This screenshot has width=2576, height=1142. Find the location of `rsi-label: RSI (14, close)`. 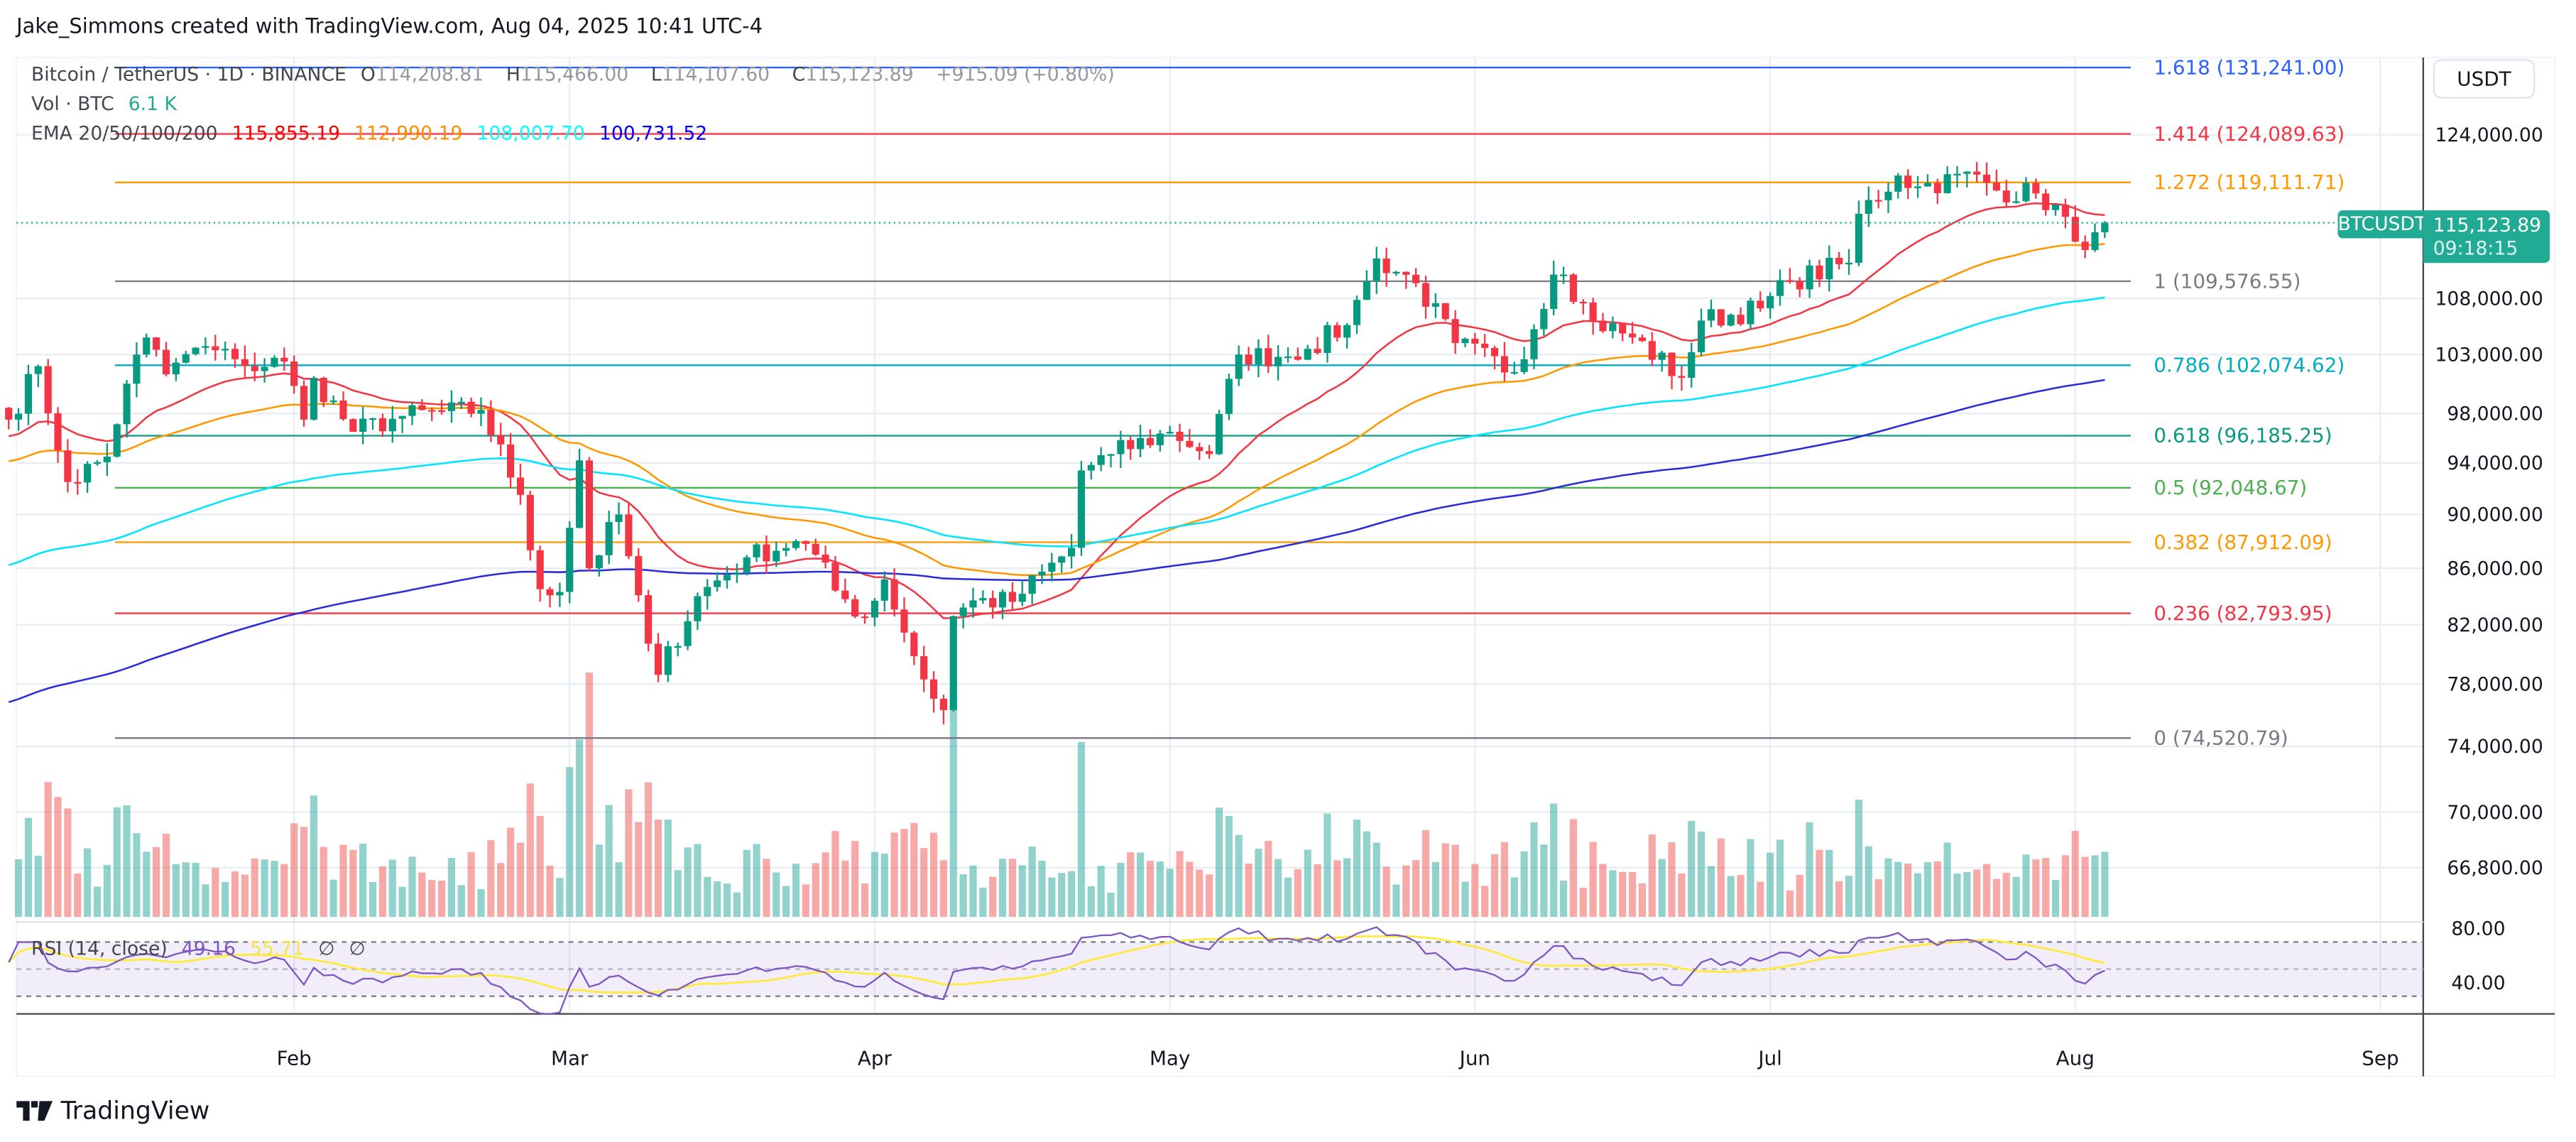

rsi-label: RSI (14, close) is located at coordinates (99, 948).